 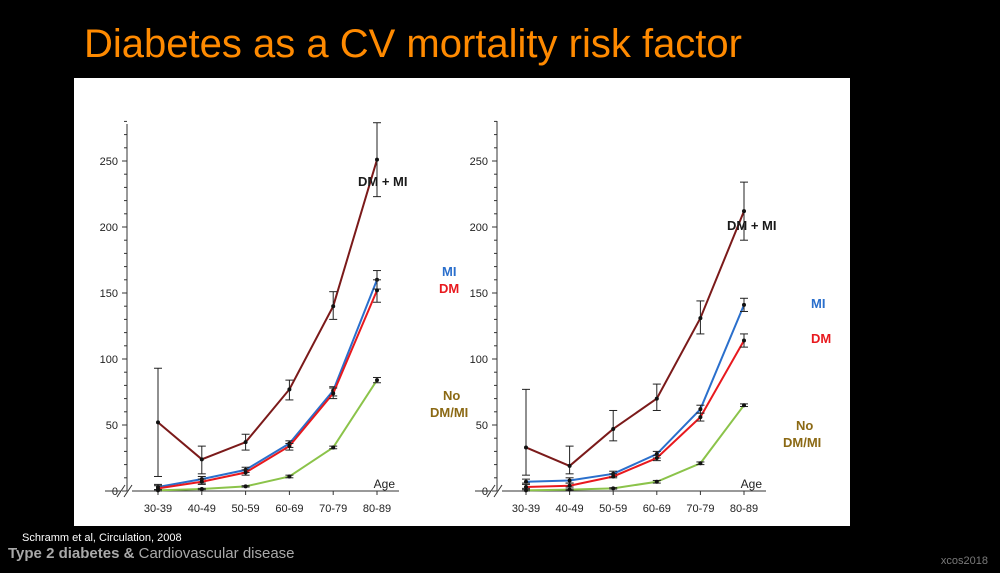 I want to click on label-dm-mi-right: DM + MI, so click(x=751, y=225).